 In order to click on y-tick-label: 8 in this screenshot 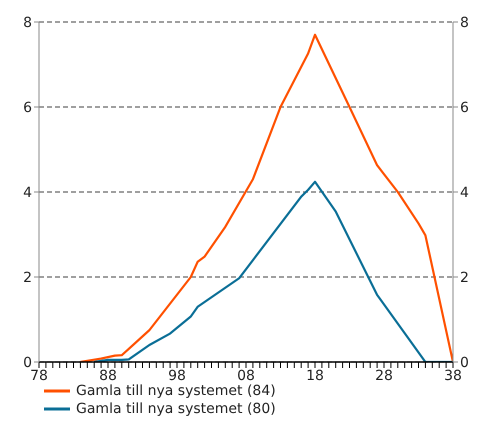, I will do `click(27, 22)`.